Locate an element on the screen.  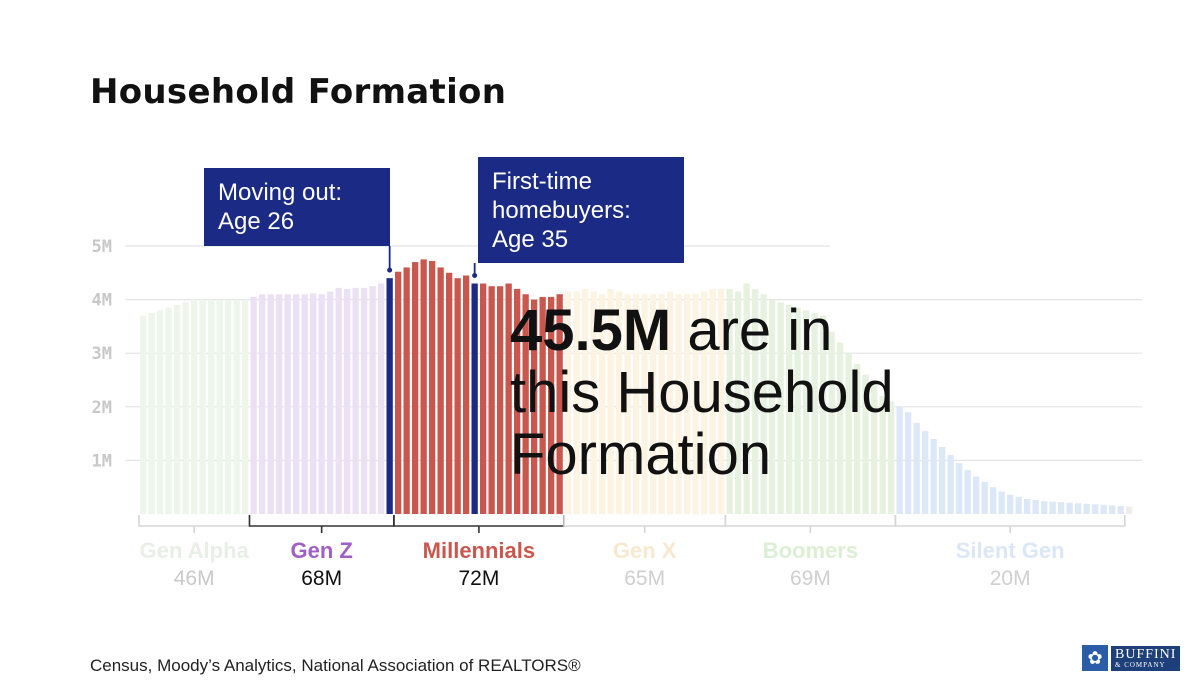
flower-icon: ✿ is located at coordinates (1095, 658).